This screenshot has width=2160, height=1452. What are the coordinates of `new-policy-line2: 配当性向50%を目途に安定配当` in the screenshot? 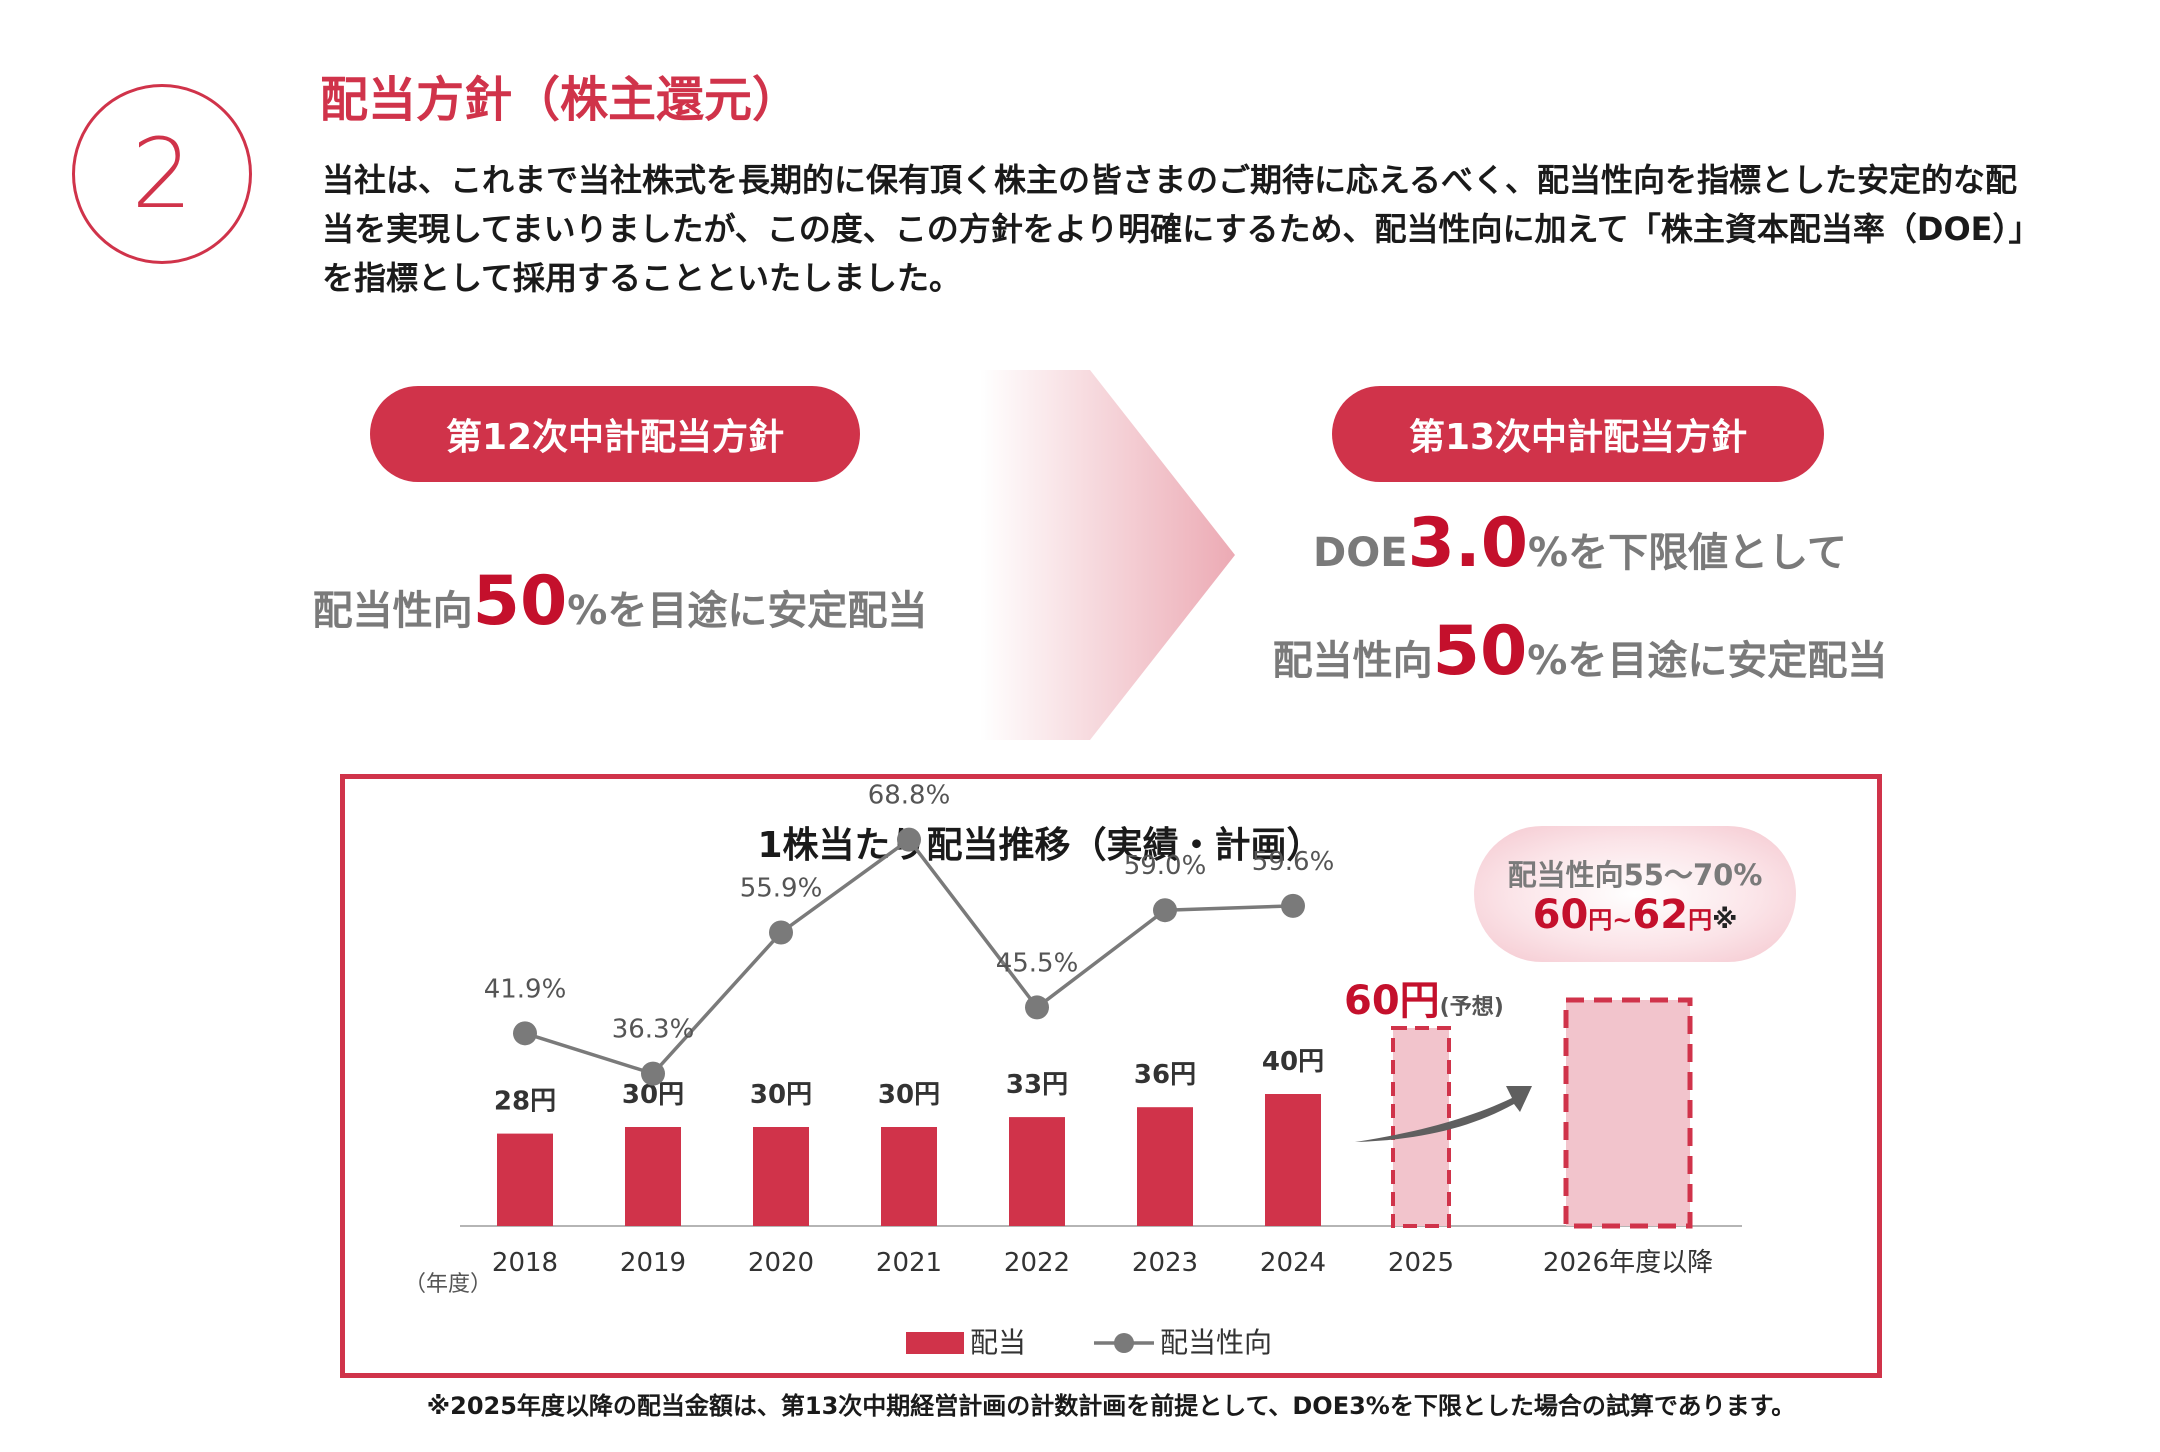 It's located at (1580, 651).